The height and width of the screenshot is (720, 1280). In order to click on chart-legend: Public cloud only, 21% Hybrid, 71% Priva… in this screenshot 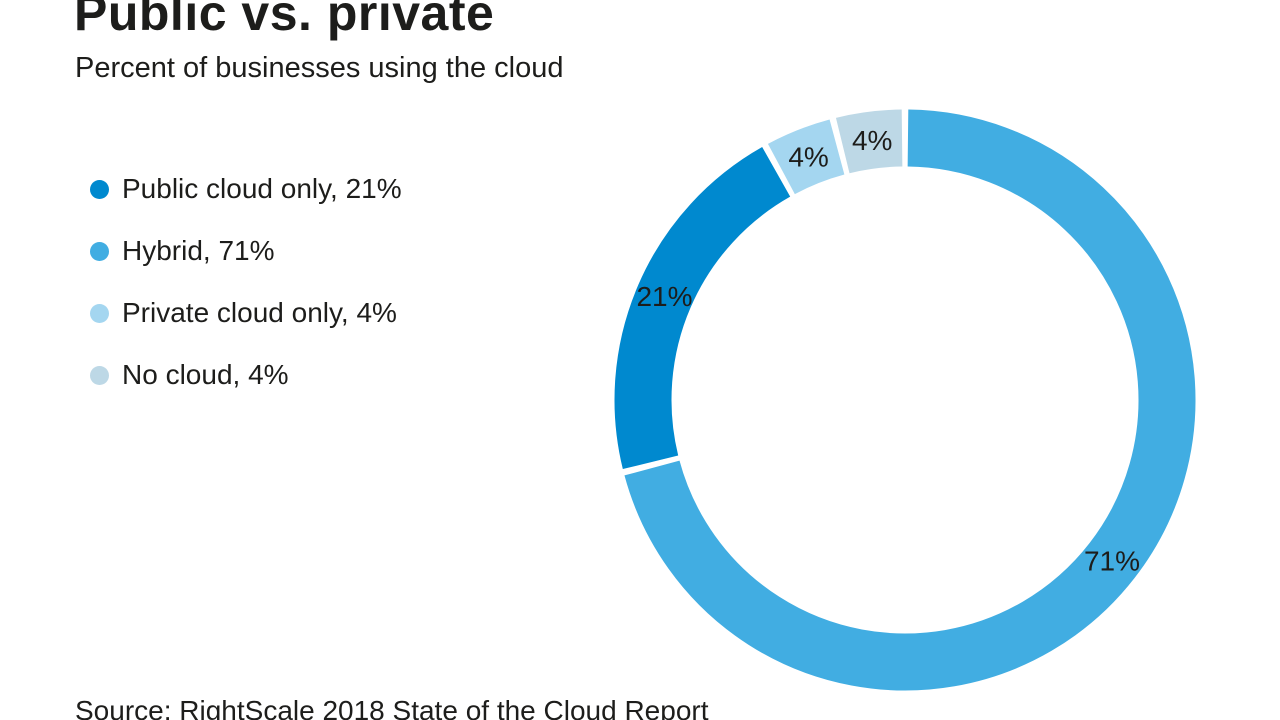, I will do `click(246, 294)`.